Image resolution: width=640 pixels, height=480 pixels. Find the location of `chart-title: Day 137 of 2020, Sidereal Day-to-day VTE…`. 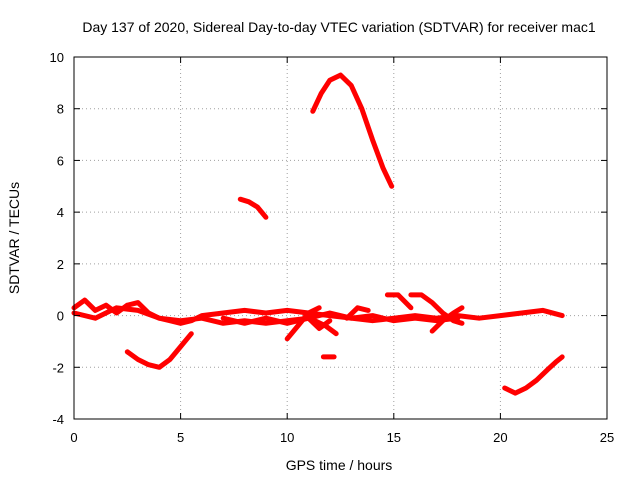

chart-title: Day 137 of 2020, Sidereal Day-to-day VTE… is located at coordinates (338, 27).